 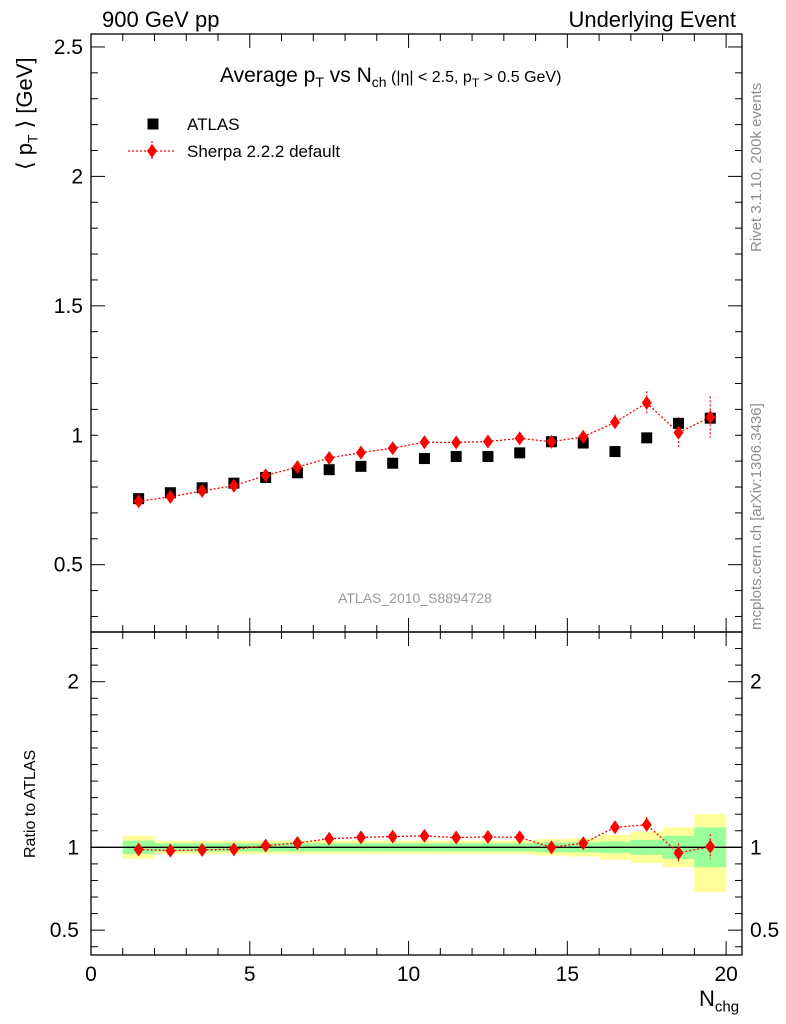 I want to click on y-tick-label-right: 1, so click(x=756, y=847).